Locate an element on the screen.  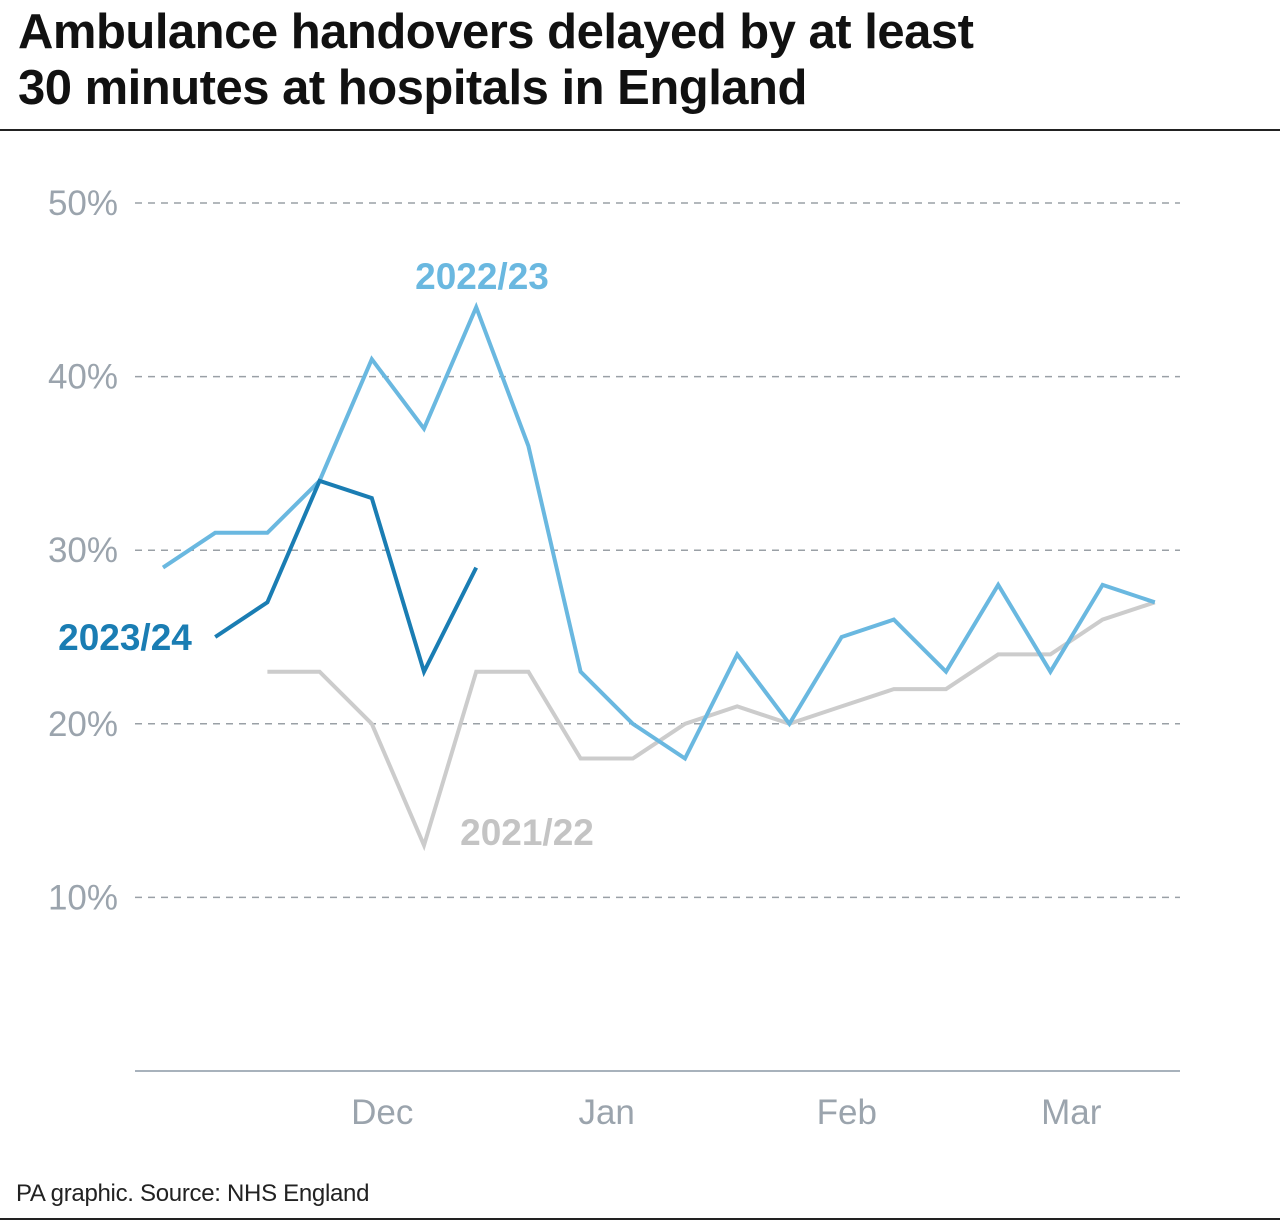
bottom-divider is located at coordinates (640, 1219).